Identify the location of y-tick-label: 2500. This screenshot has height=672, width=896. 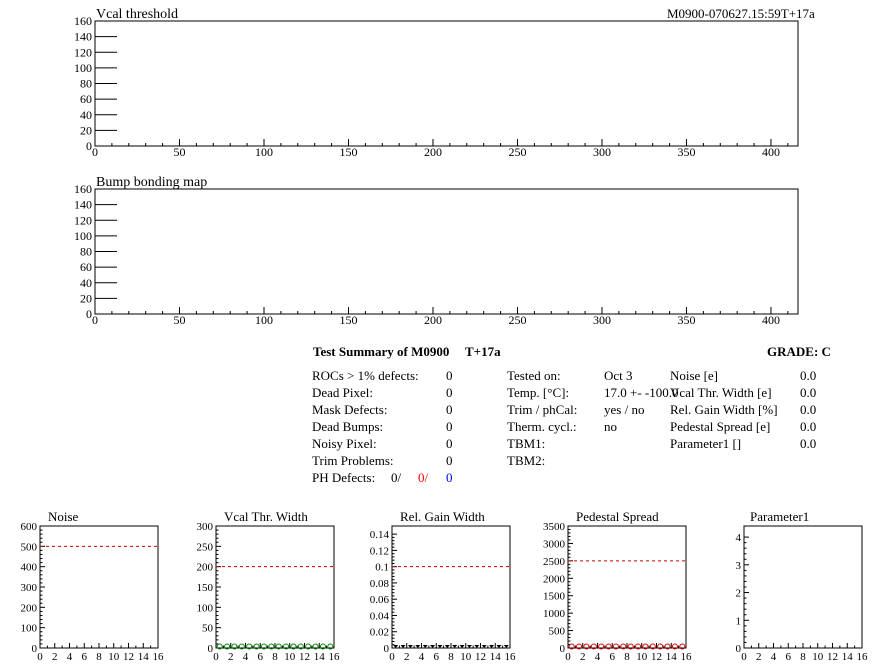
(554, 562).